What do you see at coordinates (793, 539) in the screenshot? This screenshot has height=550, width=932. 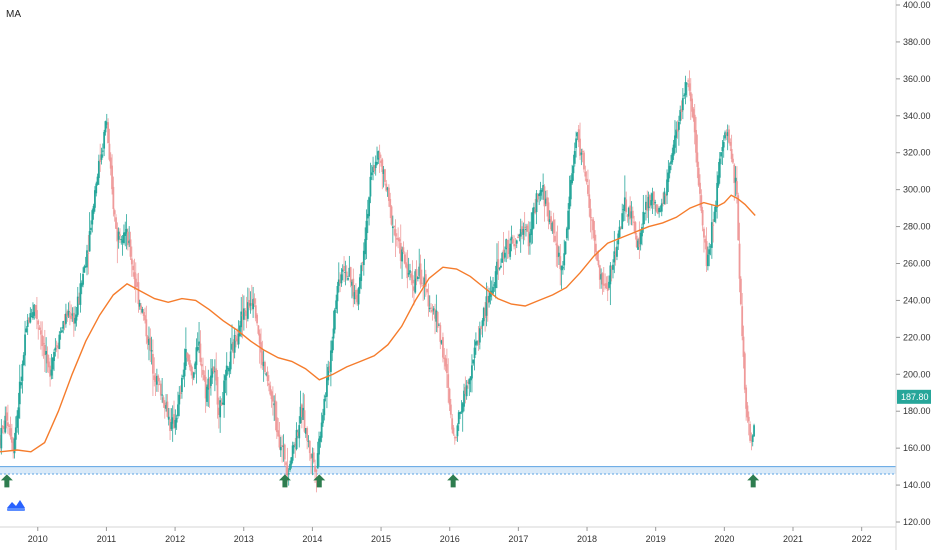 I see `x-tick-label: 2021` at bounding box center [793, 539].